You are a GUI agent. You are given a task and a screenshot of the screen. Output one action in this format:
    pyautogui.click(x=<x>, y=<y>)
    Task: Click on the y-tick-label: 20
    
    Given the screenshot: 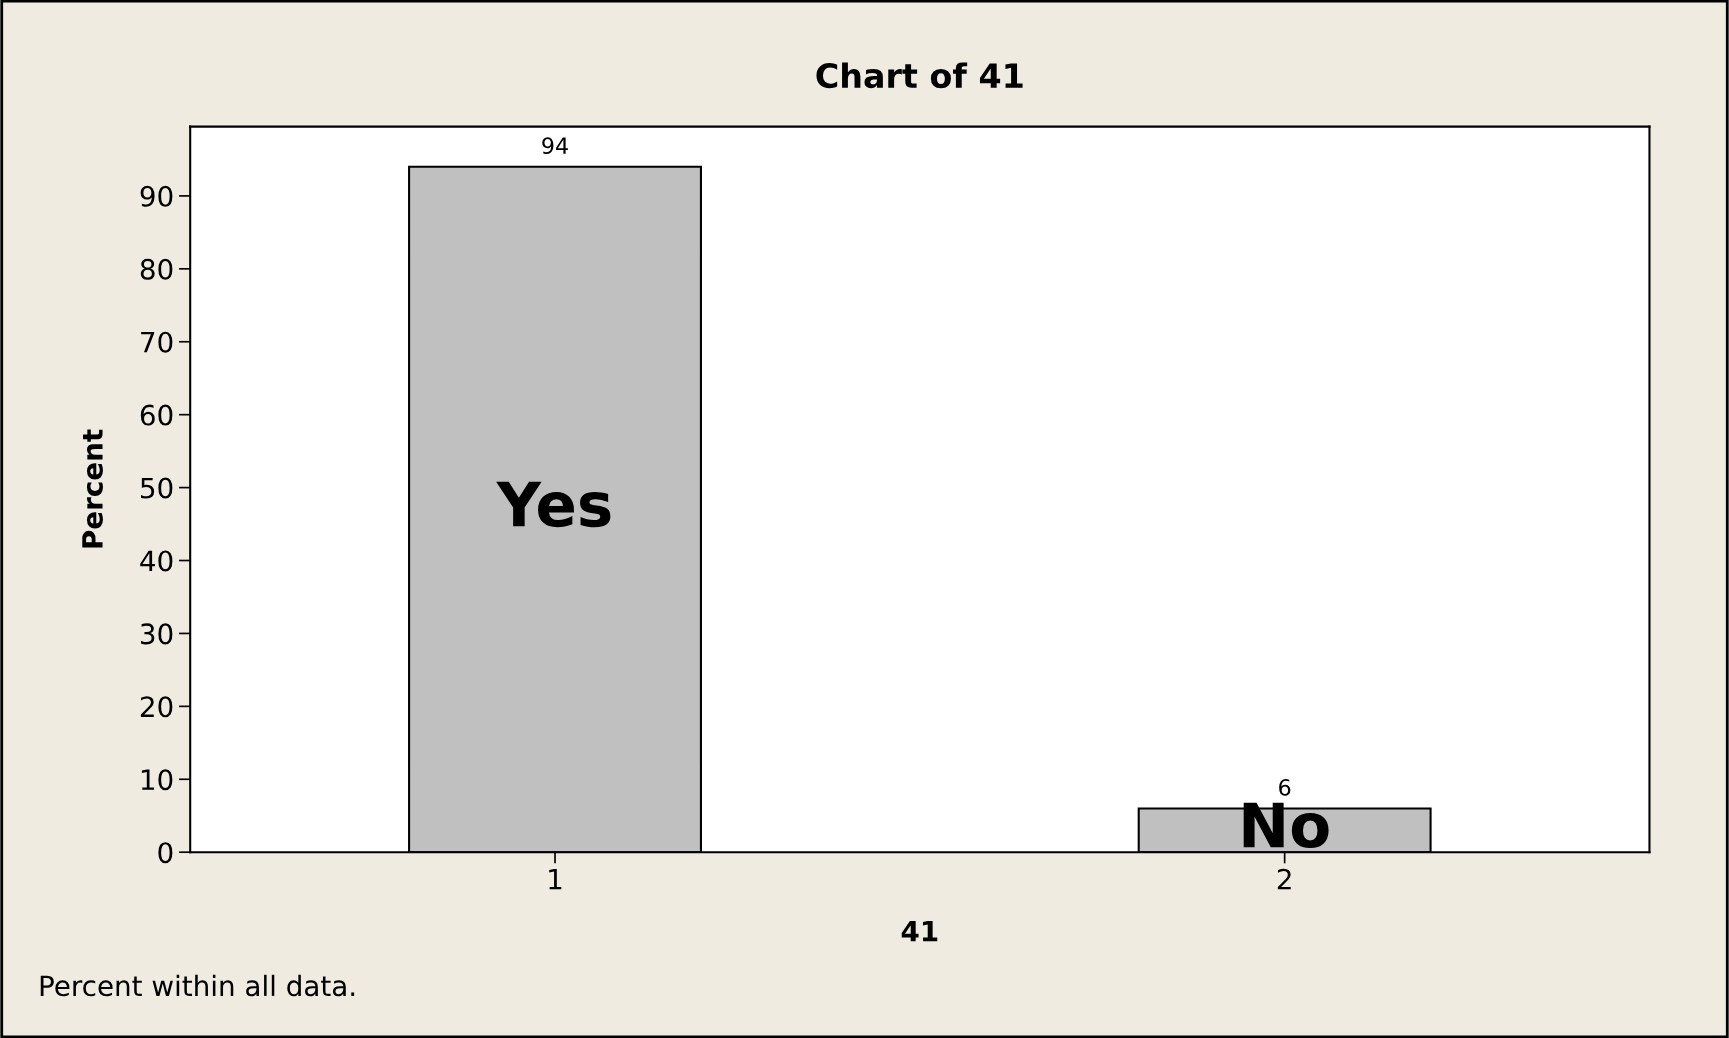 What is the action you would take?
    pyautogui.click(x=156, y=707)
    